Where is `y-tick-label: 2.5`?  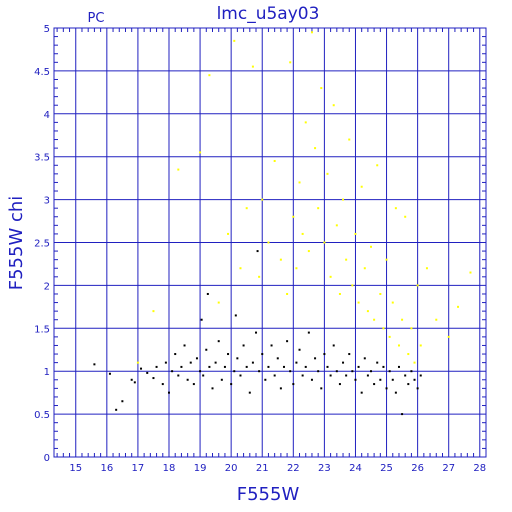
y-tick-label: 2.5 is located at coordinates (42, 244).